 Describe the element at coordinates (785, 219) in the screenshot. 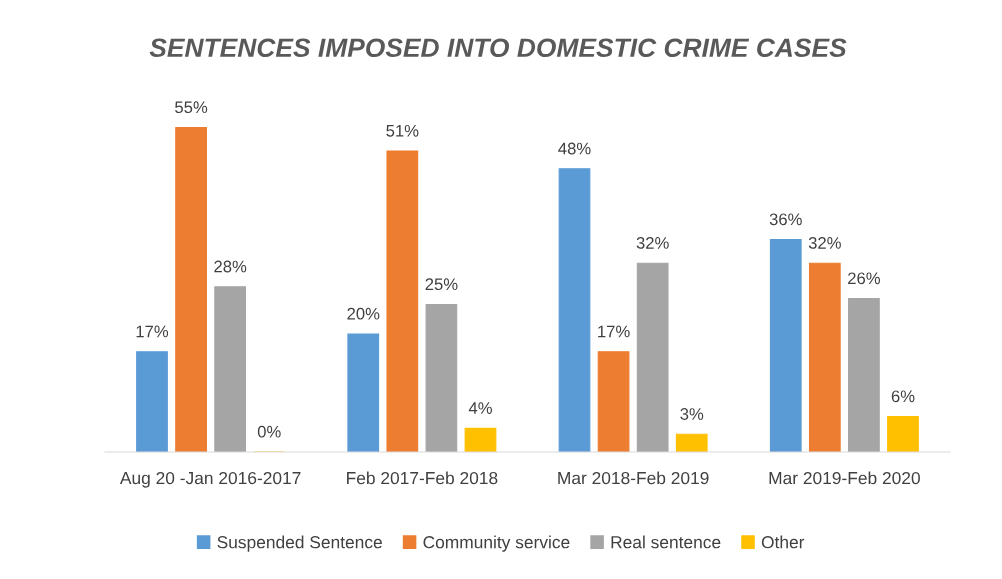

I see `data-label: 36%` at that location.